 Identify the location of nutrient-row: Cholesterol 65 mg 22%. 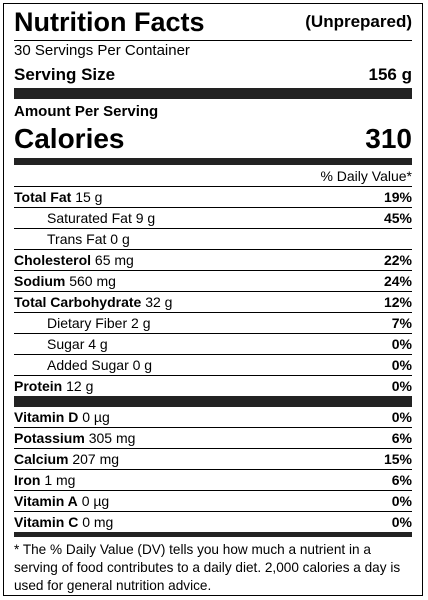
(213, 260).